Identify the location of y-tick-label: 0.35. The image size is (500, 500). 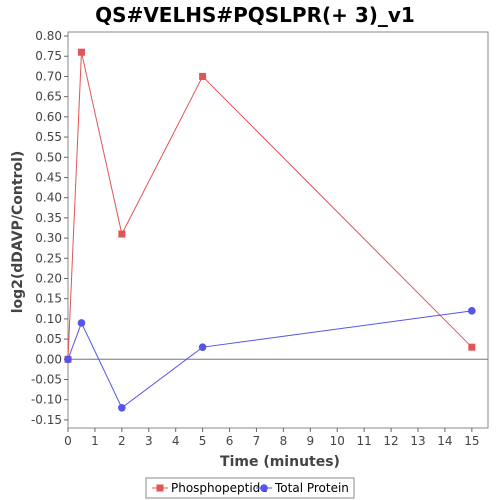
(48, 218).